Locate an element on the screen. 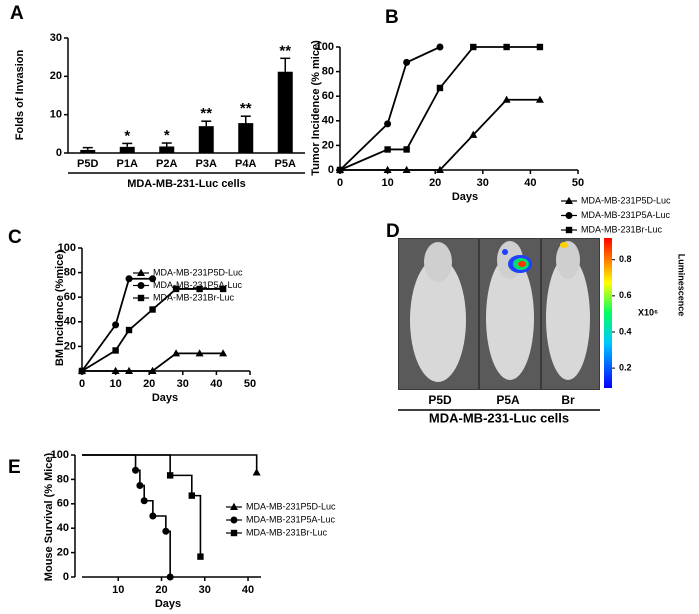  panel-letter: B is located at coordinates (392, 17).